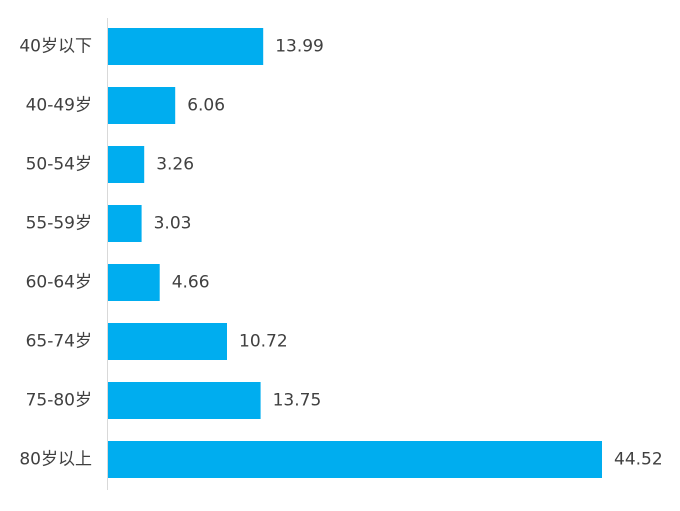 This screenshot has height=511, width=680. I want to click on value-label-6: 13.75, so click(297, 401).